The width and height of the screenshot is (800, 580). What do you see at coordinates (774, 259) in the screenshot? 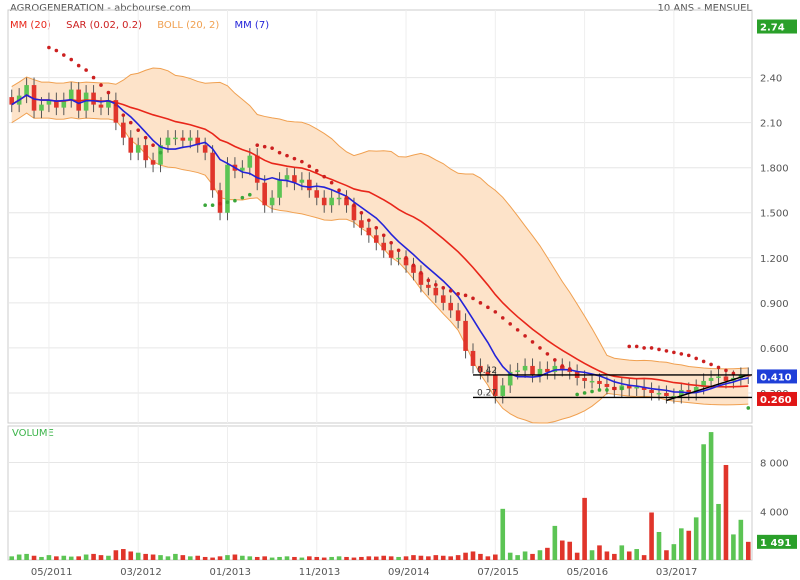
I see `price-tick-label: 1.200` at bounding box center [774, 259].